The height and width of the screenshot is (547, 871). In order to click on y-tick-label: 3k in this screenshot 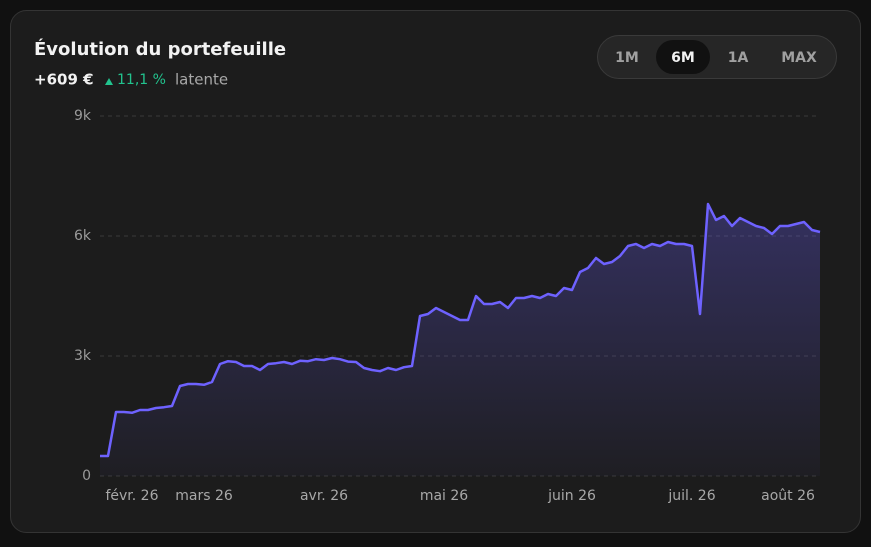, I will do `click(83, 356)`.